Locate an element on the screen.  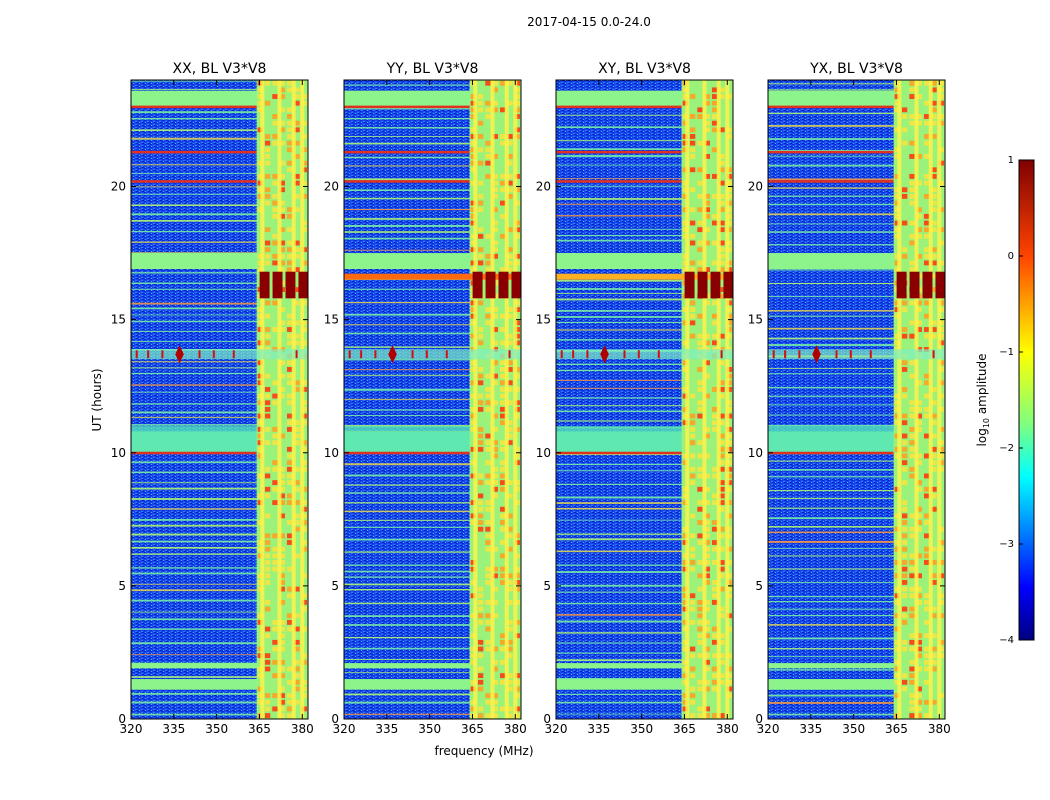
panel-title: XY, BL V3*V8 is located at coordinates (644, 69).